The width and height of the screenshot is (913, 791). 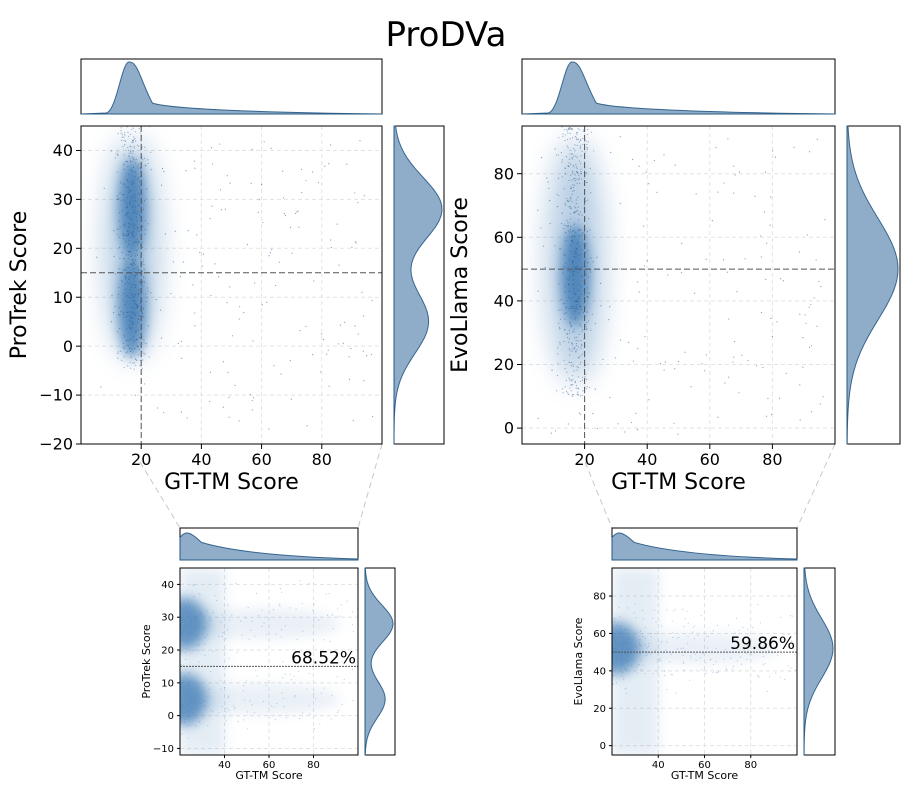 I want to click on evollama-zoom-xlabel: GT-TM Score, so click(x=705, y=775).